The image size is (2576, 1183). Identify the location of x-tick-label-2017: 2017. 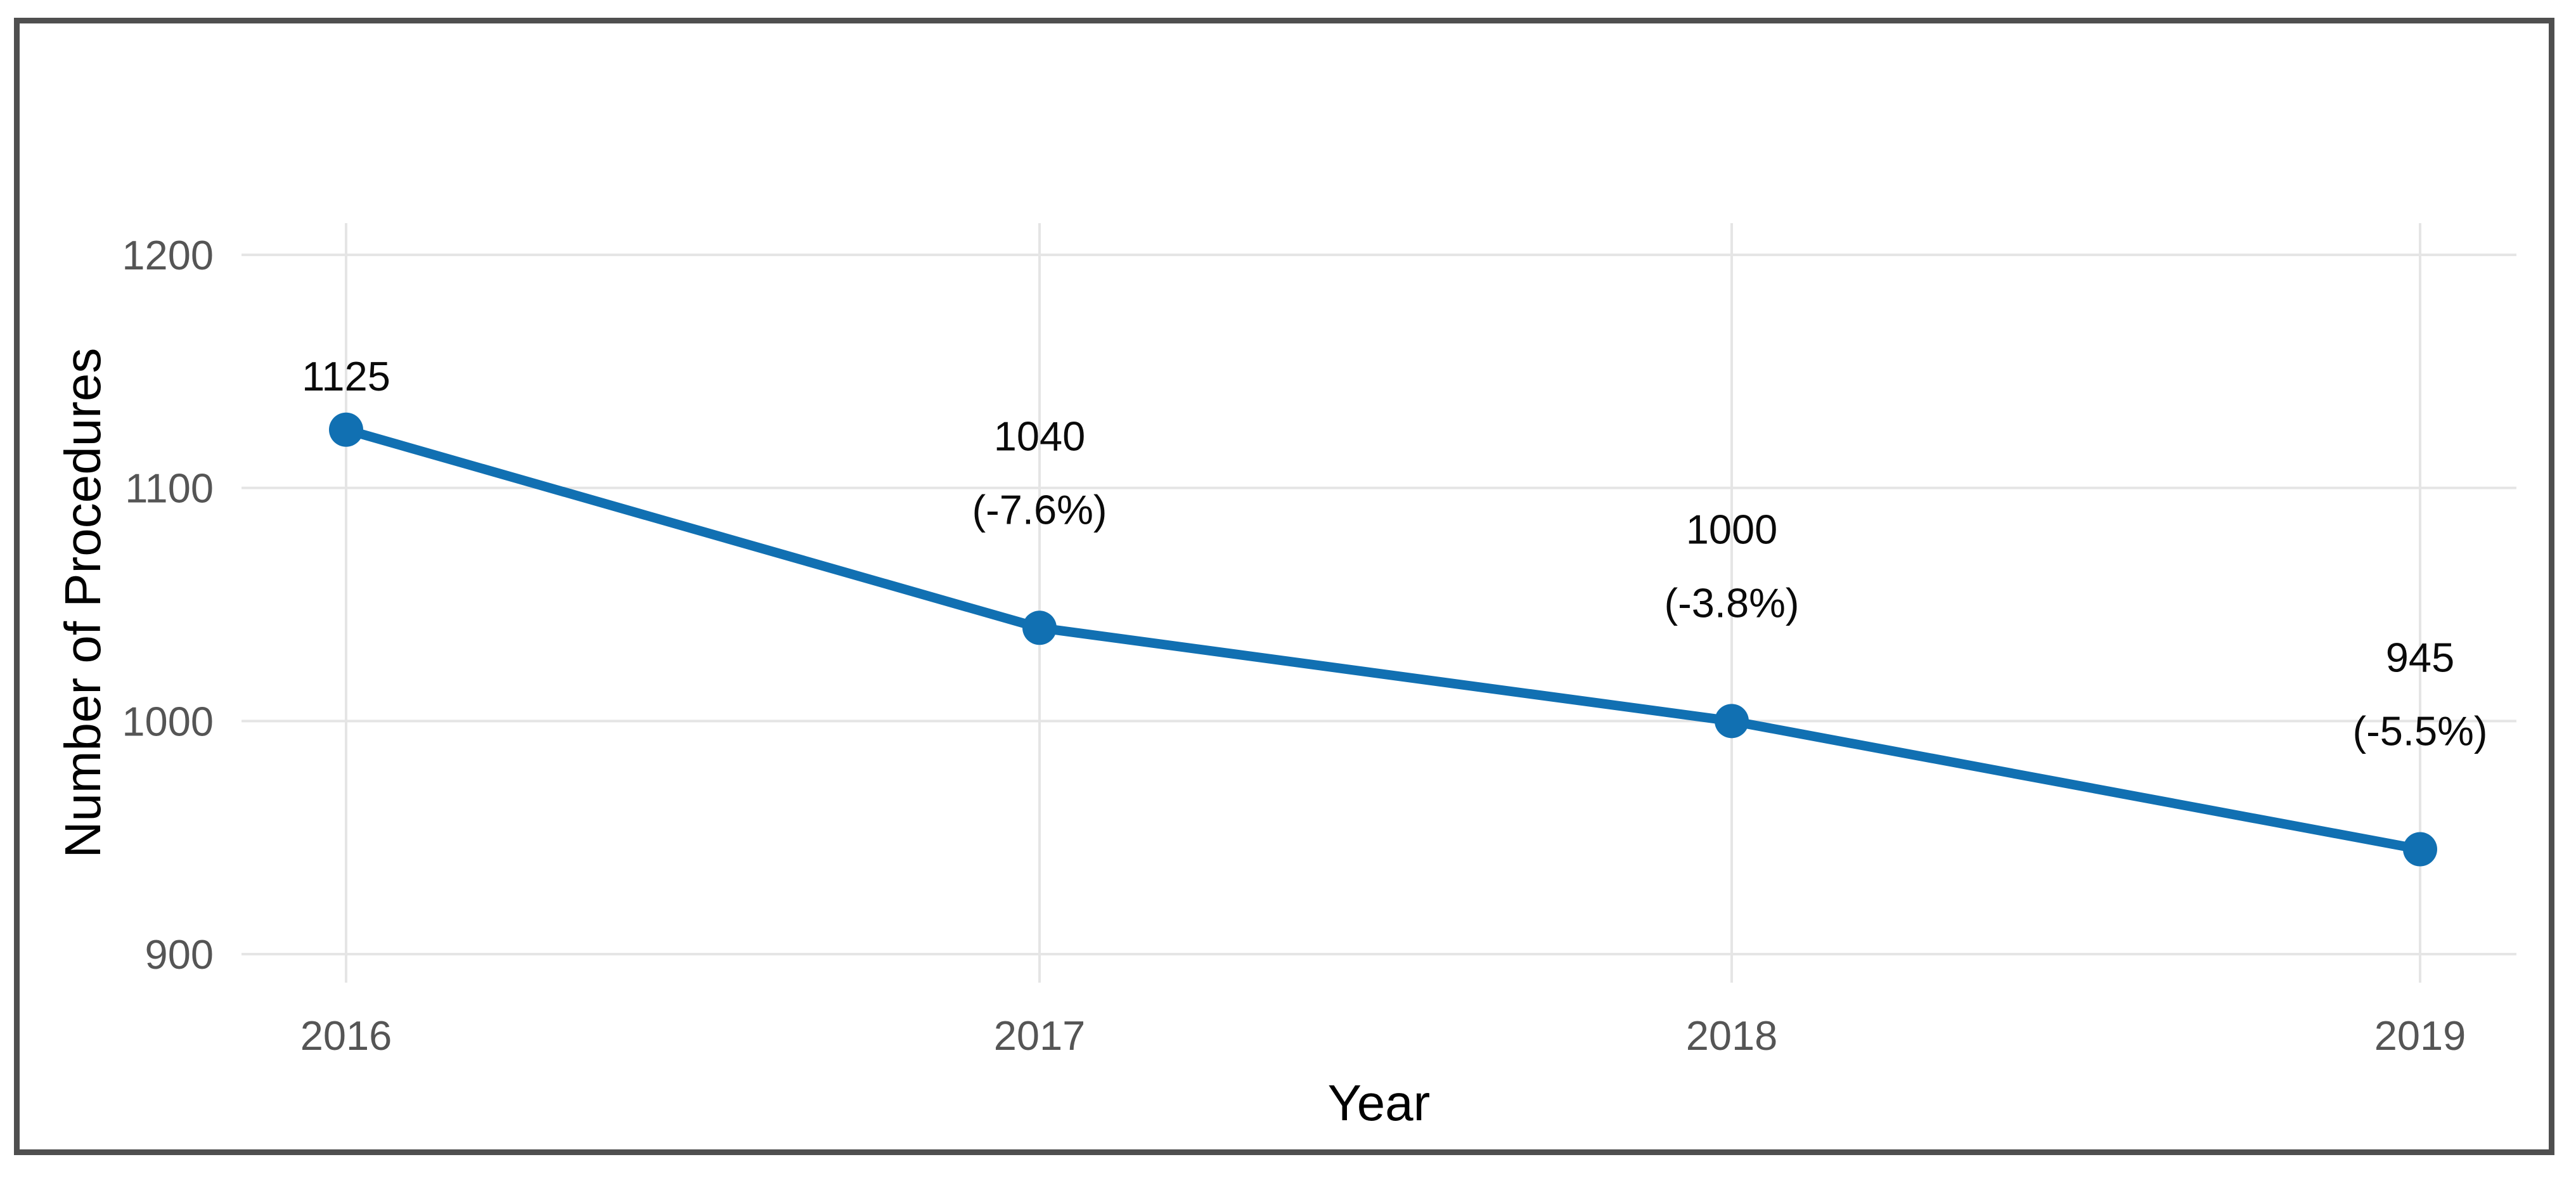
(1040, 1035).